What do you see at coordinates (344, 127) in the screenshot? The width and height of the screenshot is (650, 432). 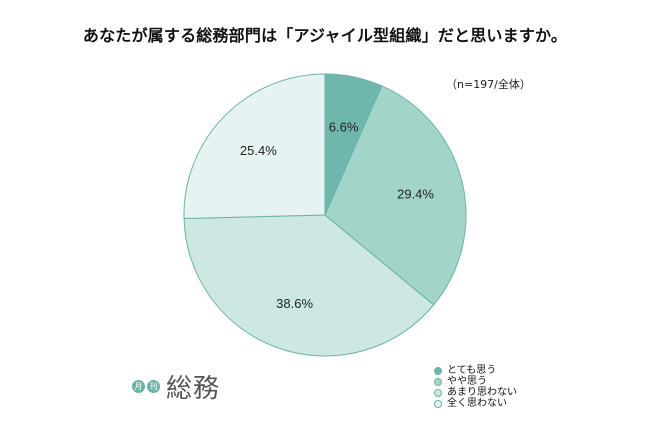 I see `slice-label-1: 6.6%` at bounding box center [344, 127].